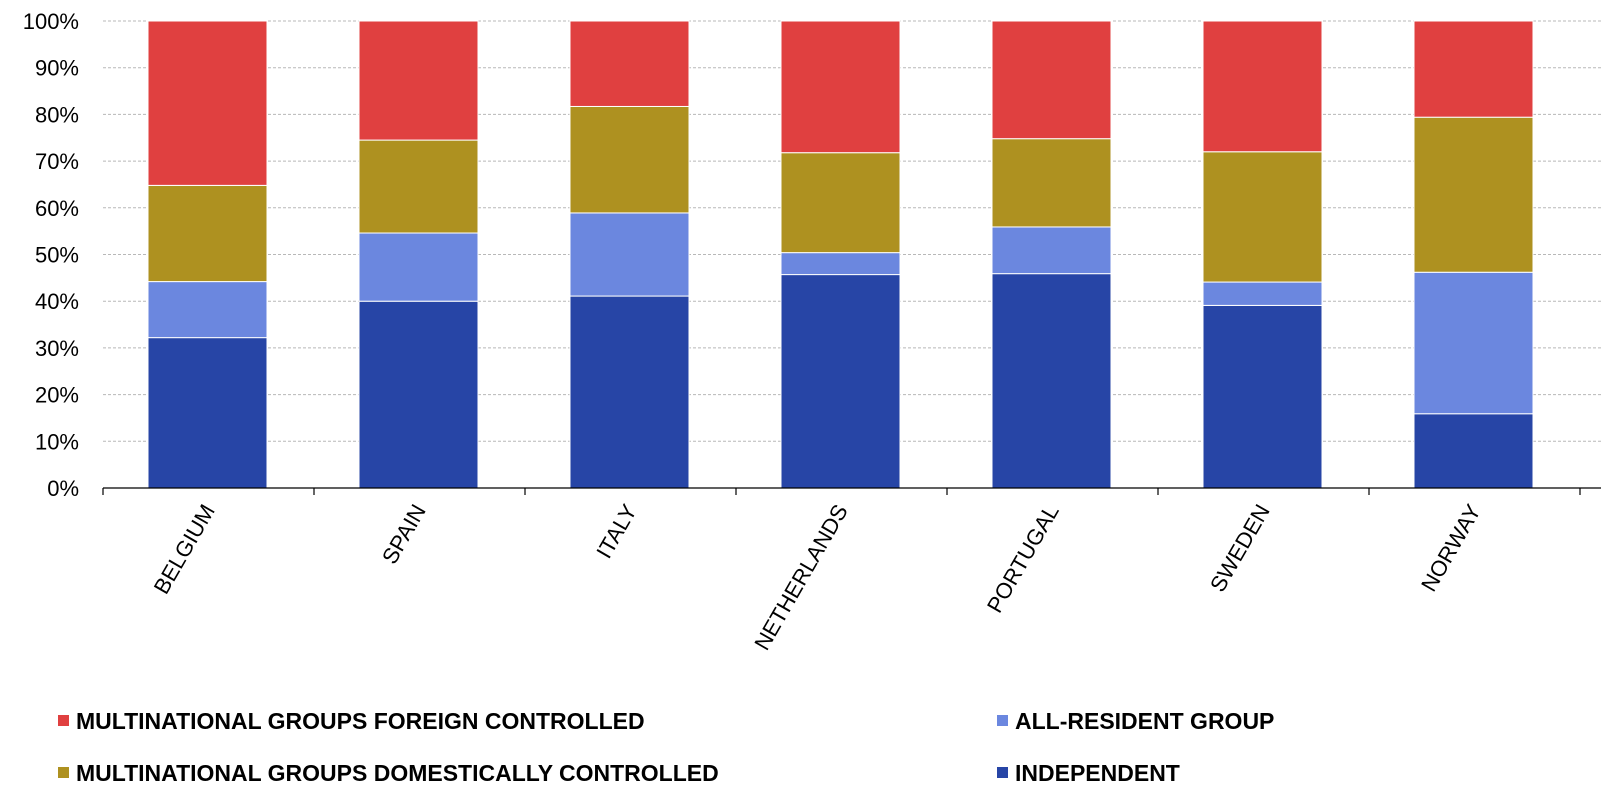 The width and height of the screenshot is (1601, 804). I want to click on y-tick-label: 70%, so click(57, 161).